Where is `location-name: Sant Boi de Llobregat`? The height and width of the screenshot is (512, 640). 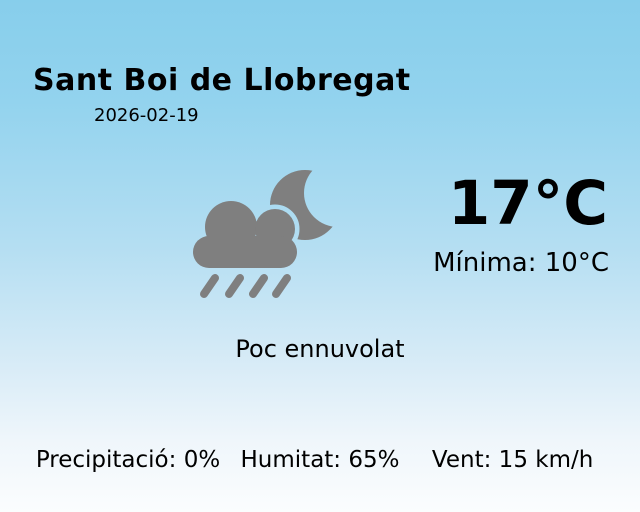 location-name: Sant Boi de Llobregat is located at coordinates (222, 80).